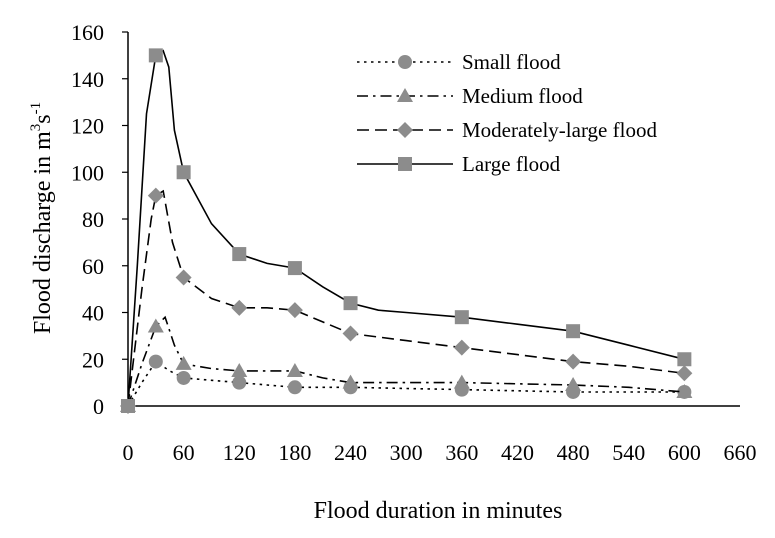 This screenshot has width=775, height=538. I want to click on legend-item: Medium flood, so click(470, 96).